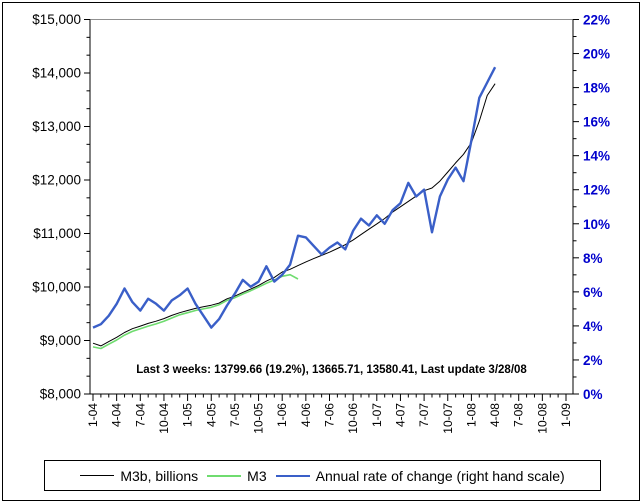 This screenshot has height=504, width=642. What do you see at coordinates (259, 418) in the screenshot?
I see `svg-text: 10-05` at bounding box center [259, 418].